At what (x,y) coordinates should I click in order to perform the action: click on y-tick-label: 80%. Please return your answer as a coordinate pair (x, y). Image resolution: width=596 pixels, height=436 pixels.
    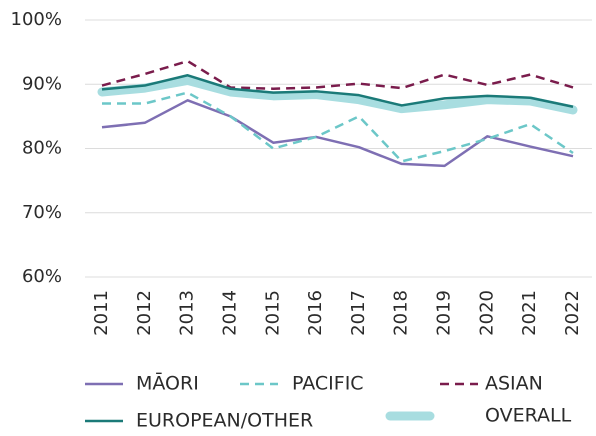
    Looking at the image, I should click on (42, 148).